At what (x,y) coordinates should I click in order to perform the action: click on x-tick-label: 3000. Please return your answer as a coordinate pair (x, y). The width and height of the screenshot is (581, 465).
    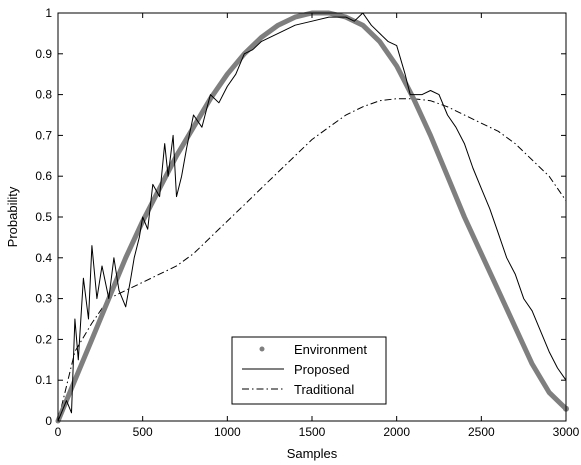
    Looking at the image, I should click on (566, 432).